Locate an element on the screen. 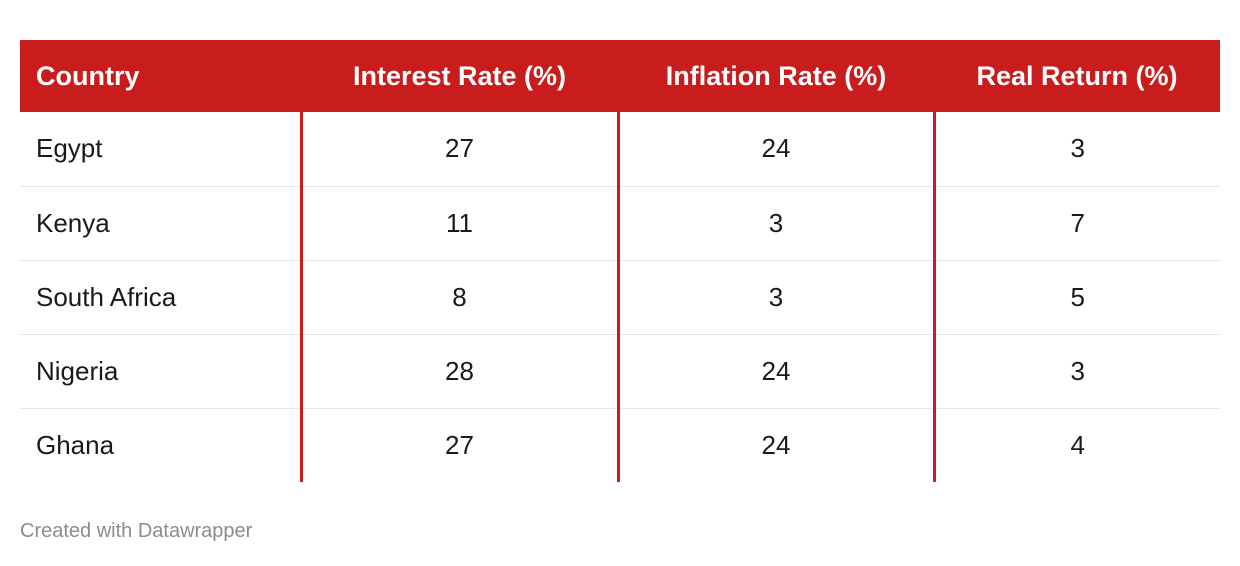 This screenshot has width=1240, height=566. cell-country: South Africa is located at coordinates (160, 297).